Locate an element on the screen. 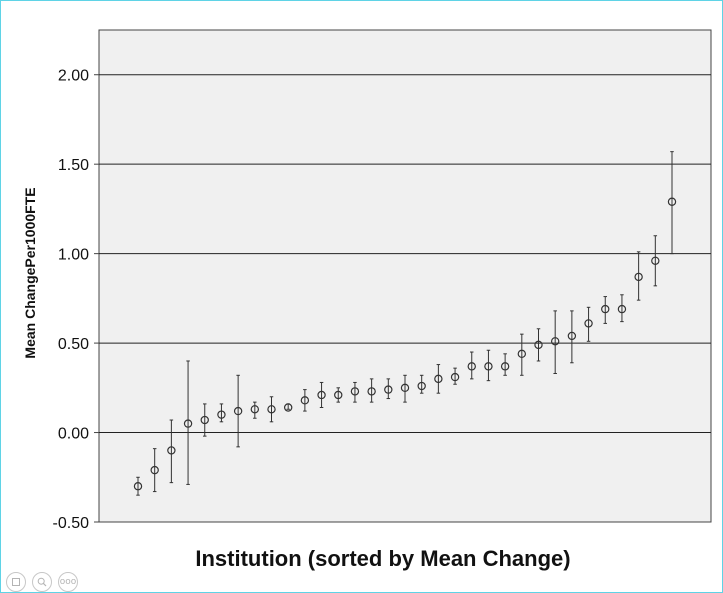 This screenshot has width=723, height=593. y-axis-label: Mean ChangePer1000FTE is located at coordinates (30, 272).